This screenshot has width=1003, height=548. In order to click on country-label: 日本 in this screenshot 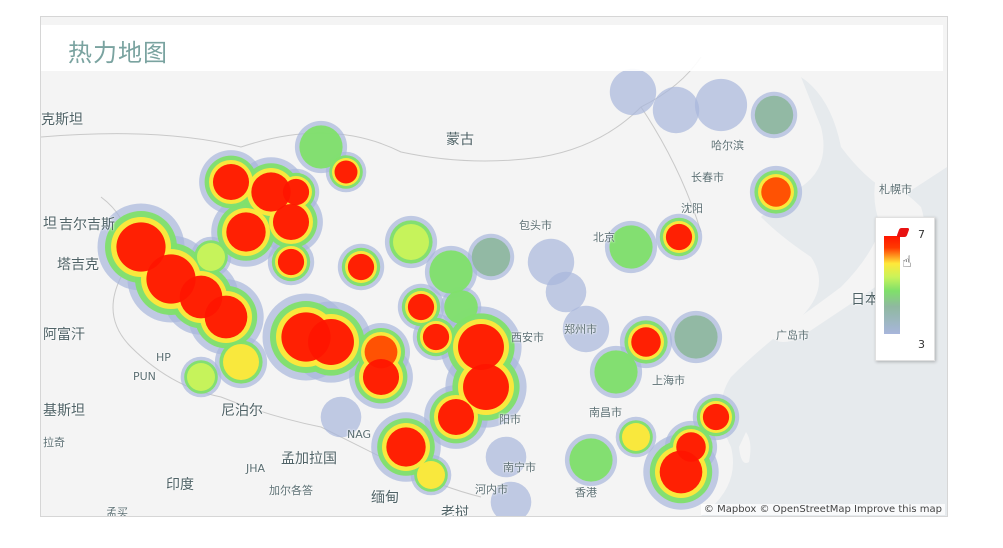, I will do `click(865, 300)`.